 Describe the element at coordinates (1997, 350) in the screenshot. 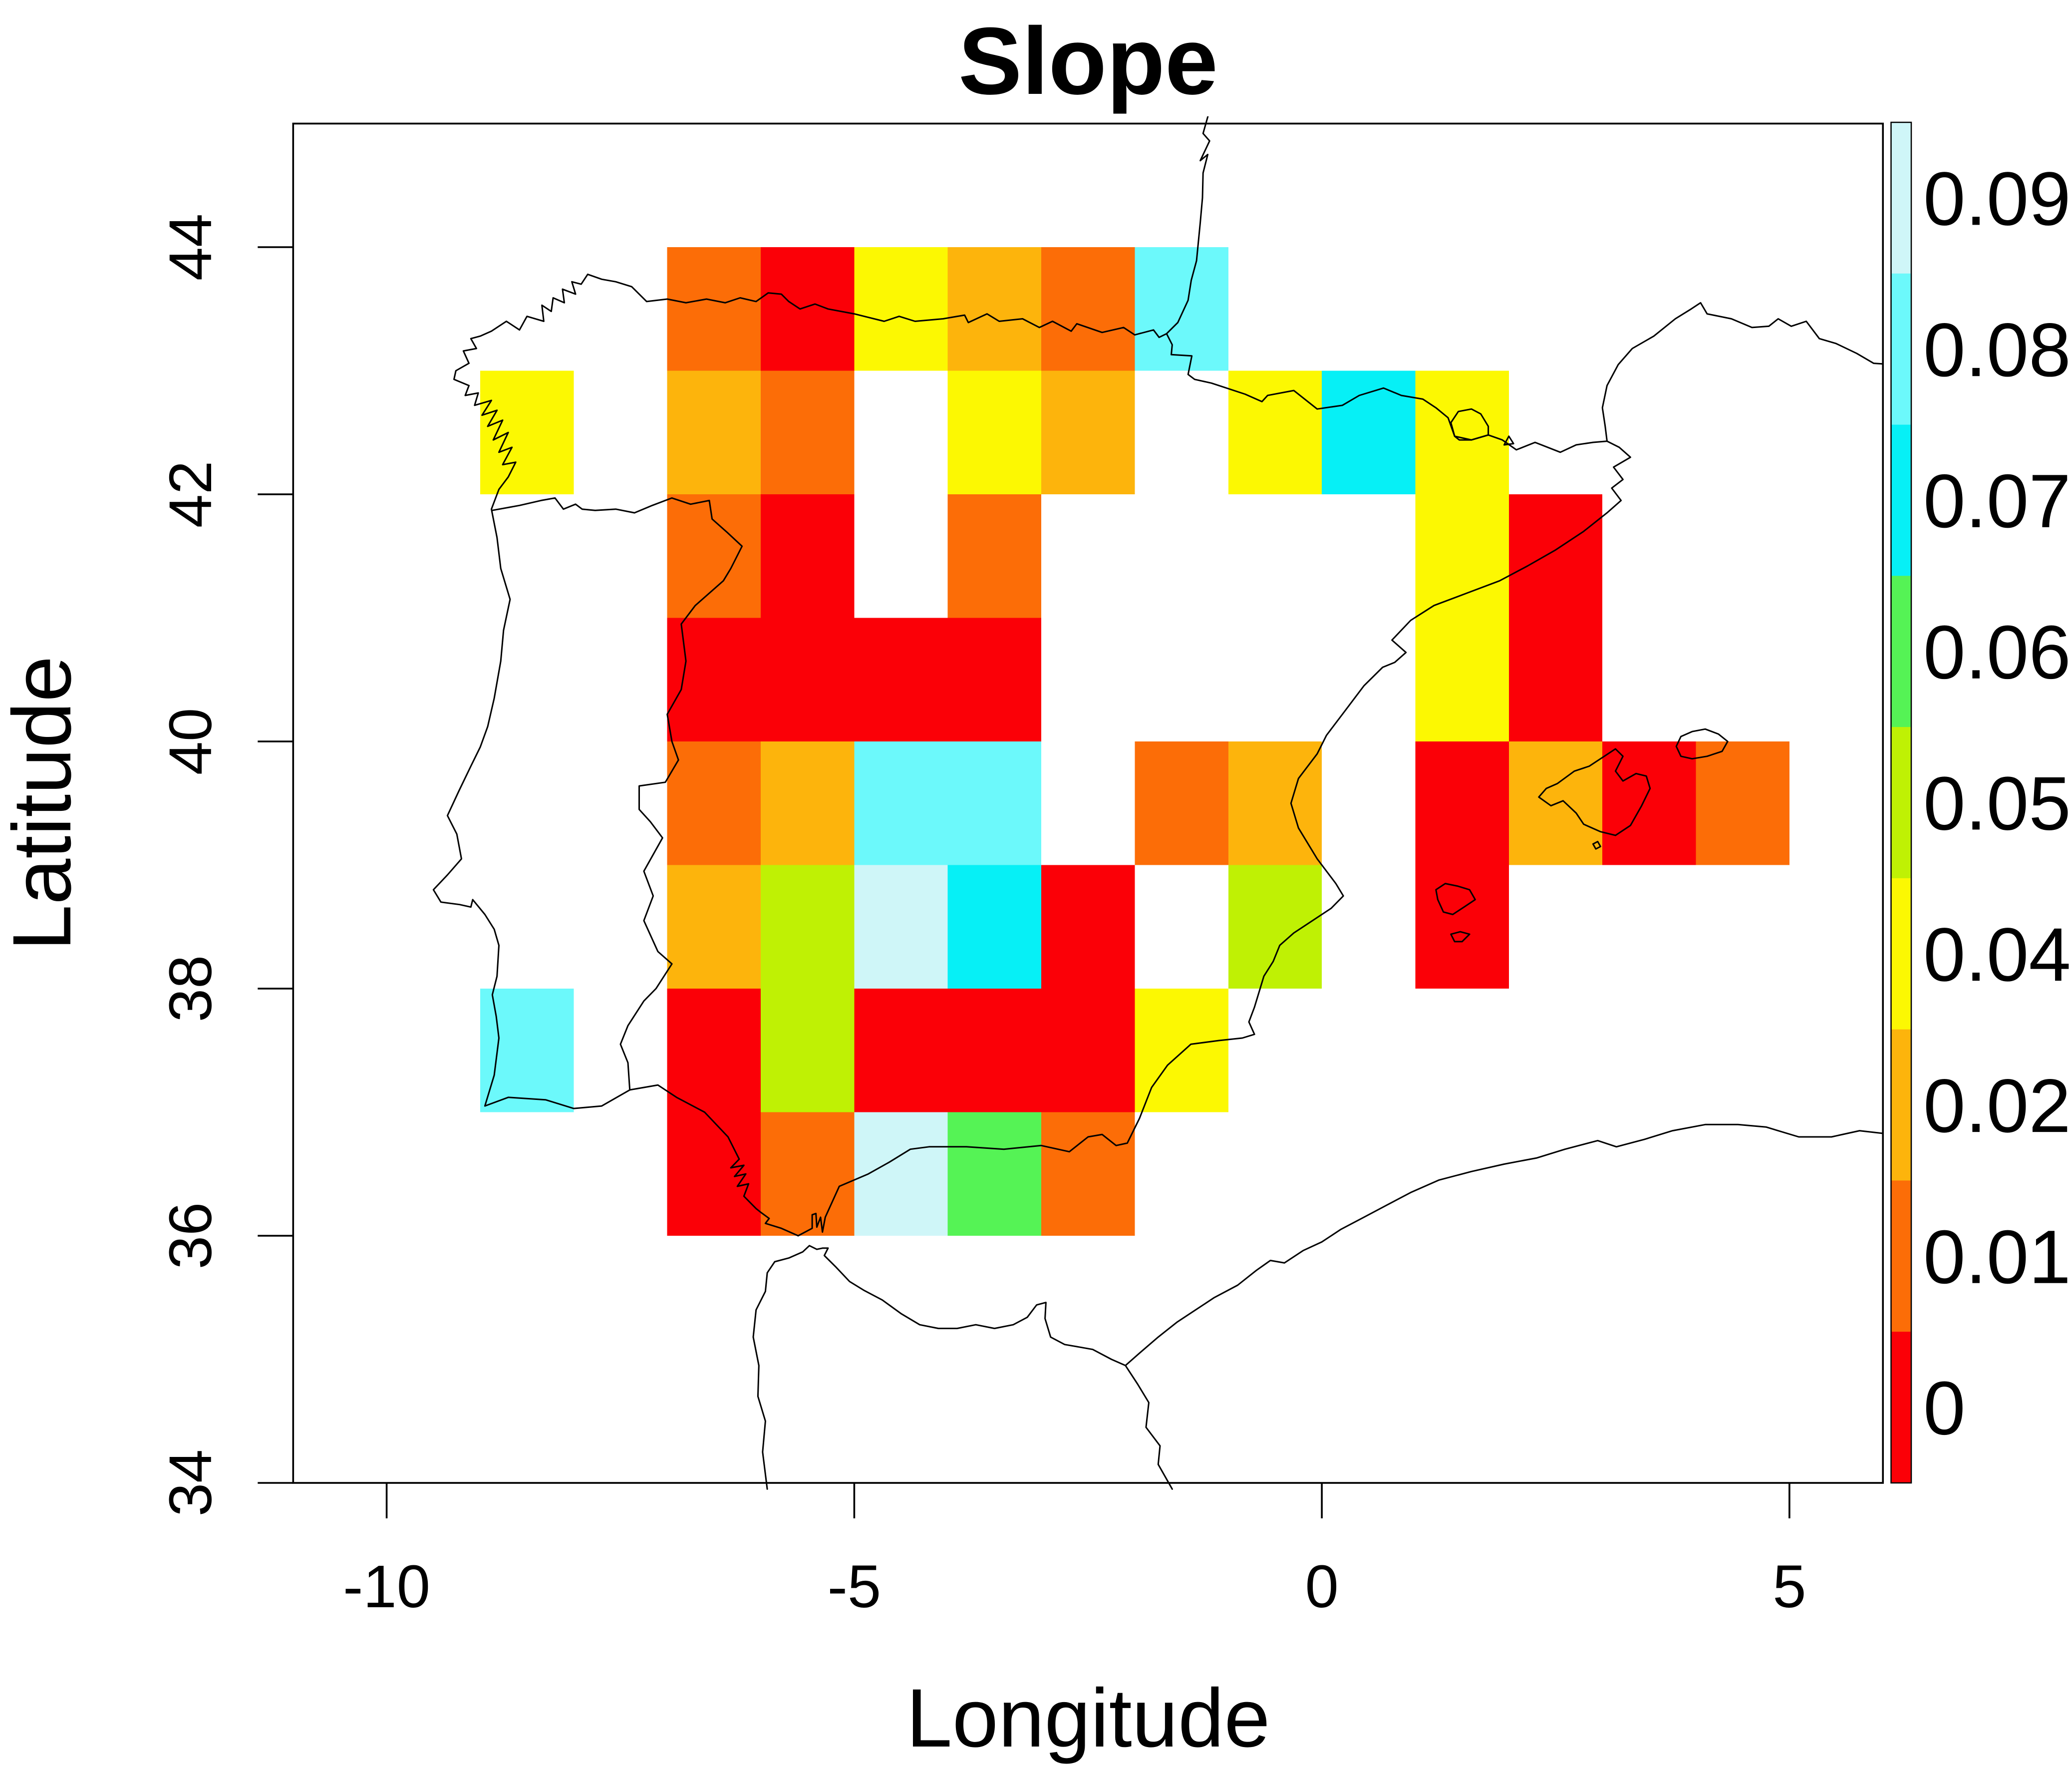

I see `svg-text: 0.08` at that location.